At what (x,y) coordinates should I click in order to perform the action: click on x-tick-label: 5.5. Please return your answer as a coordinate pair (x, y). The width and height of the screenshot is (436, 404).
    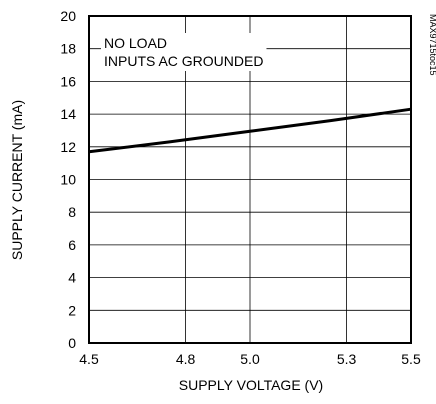
    Looking at the image, I should click on (411, 359).